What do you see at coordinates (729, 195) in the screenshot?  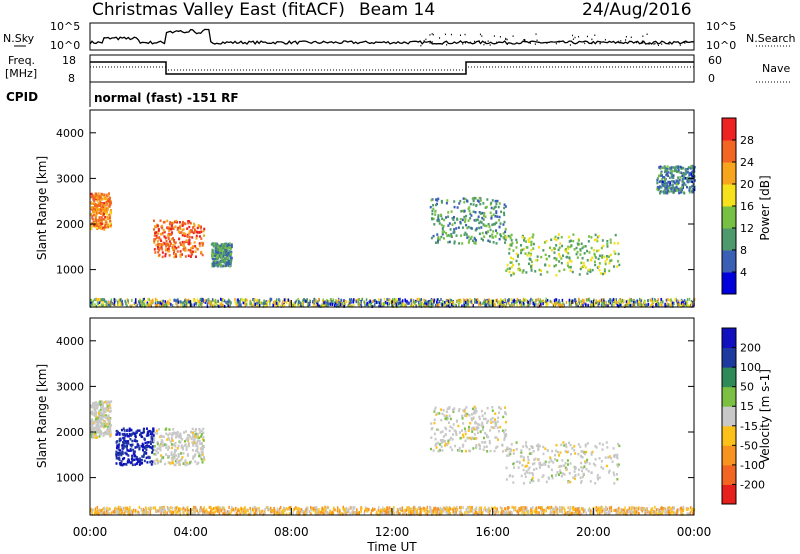 I see `colorbar-swatch` at bounding box center [729, 195].